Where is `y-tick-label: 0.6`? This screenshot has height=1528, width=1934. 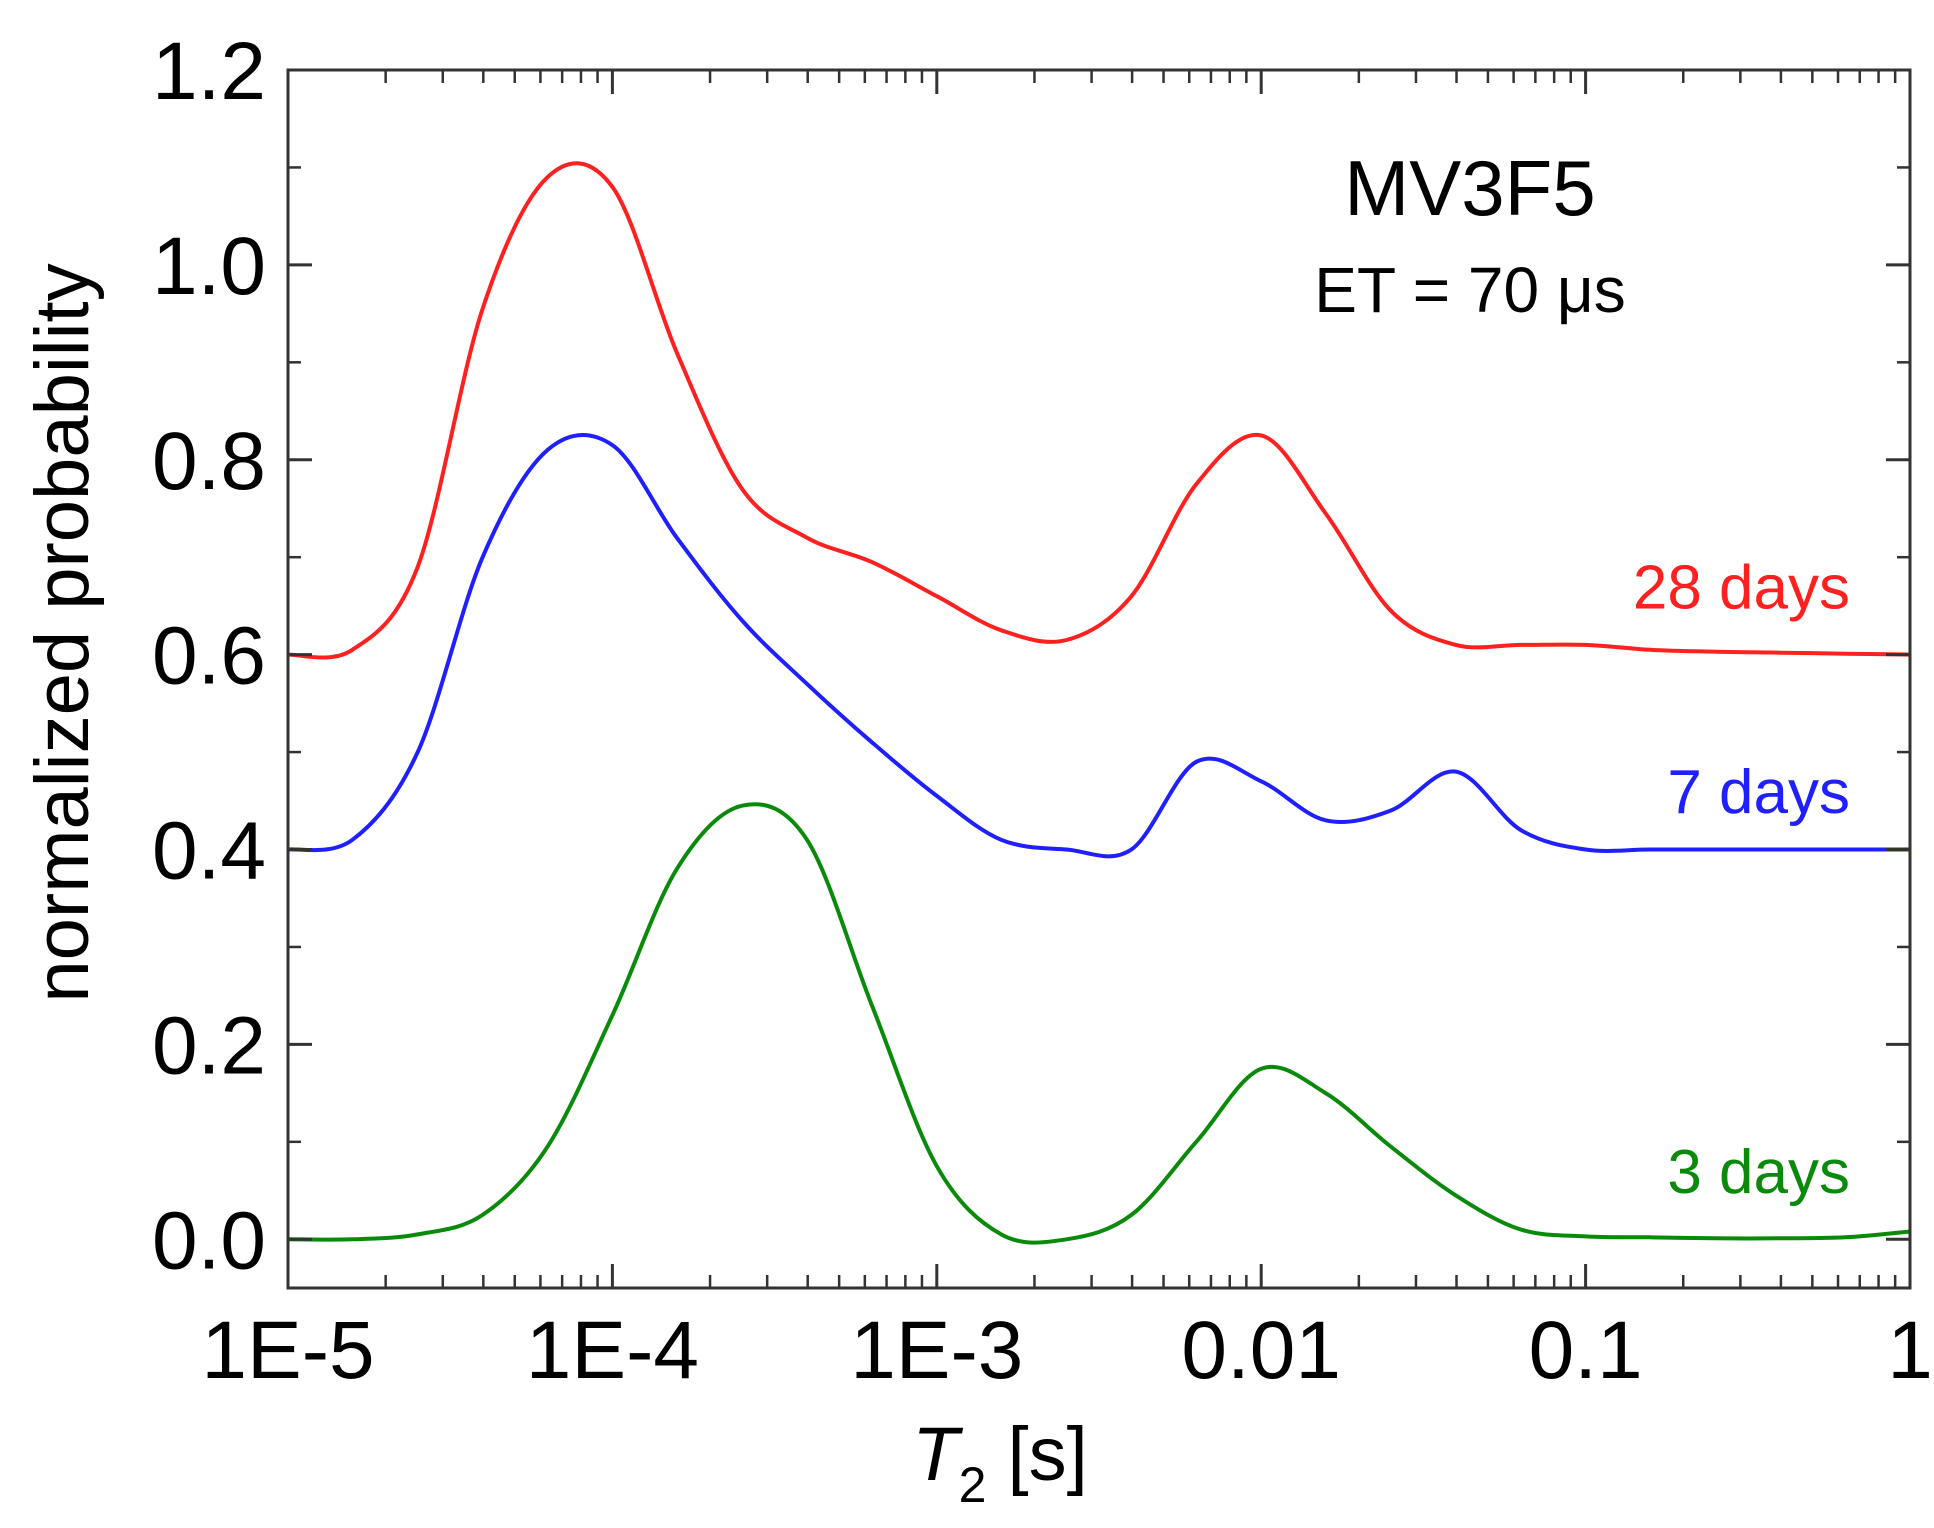
y-tick-label: 0.6 is located at coordinates (209, 656).